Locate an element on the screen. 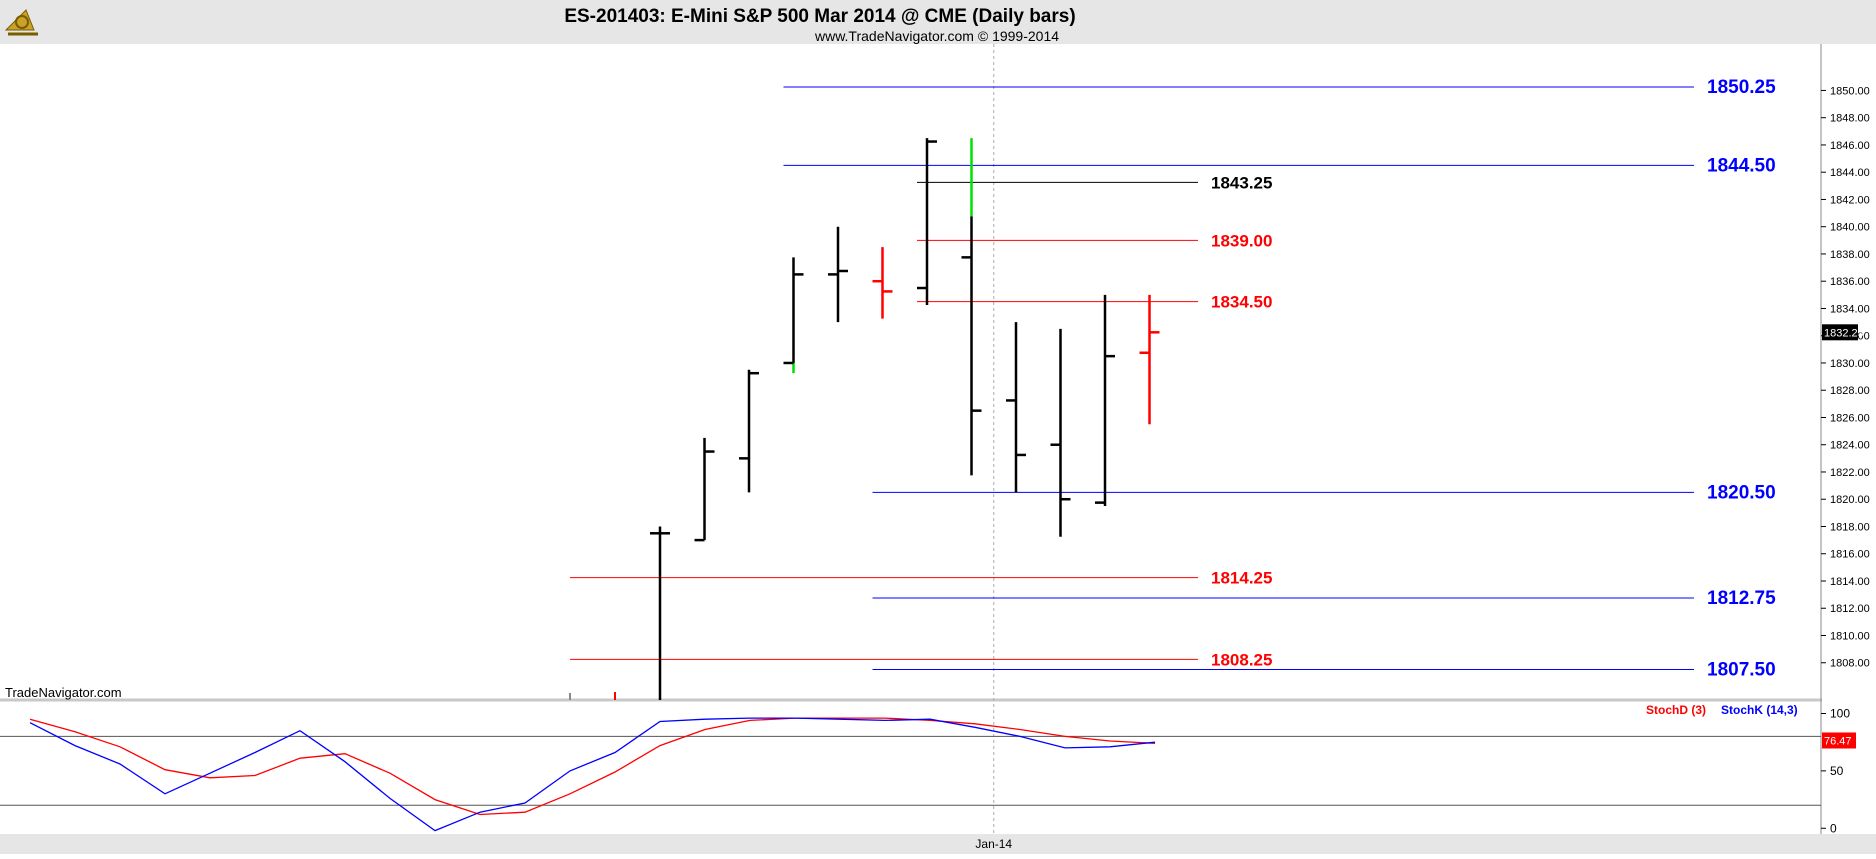  level-label-3: 1839.00 is located at coordinates (1241, 240).